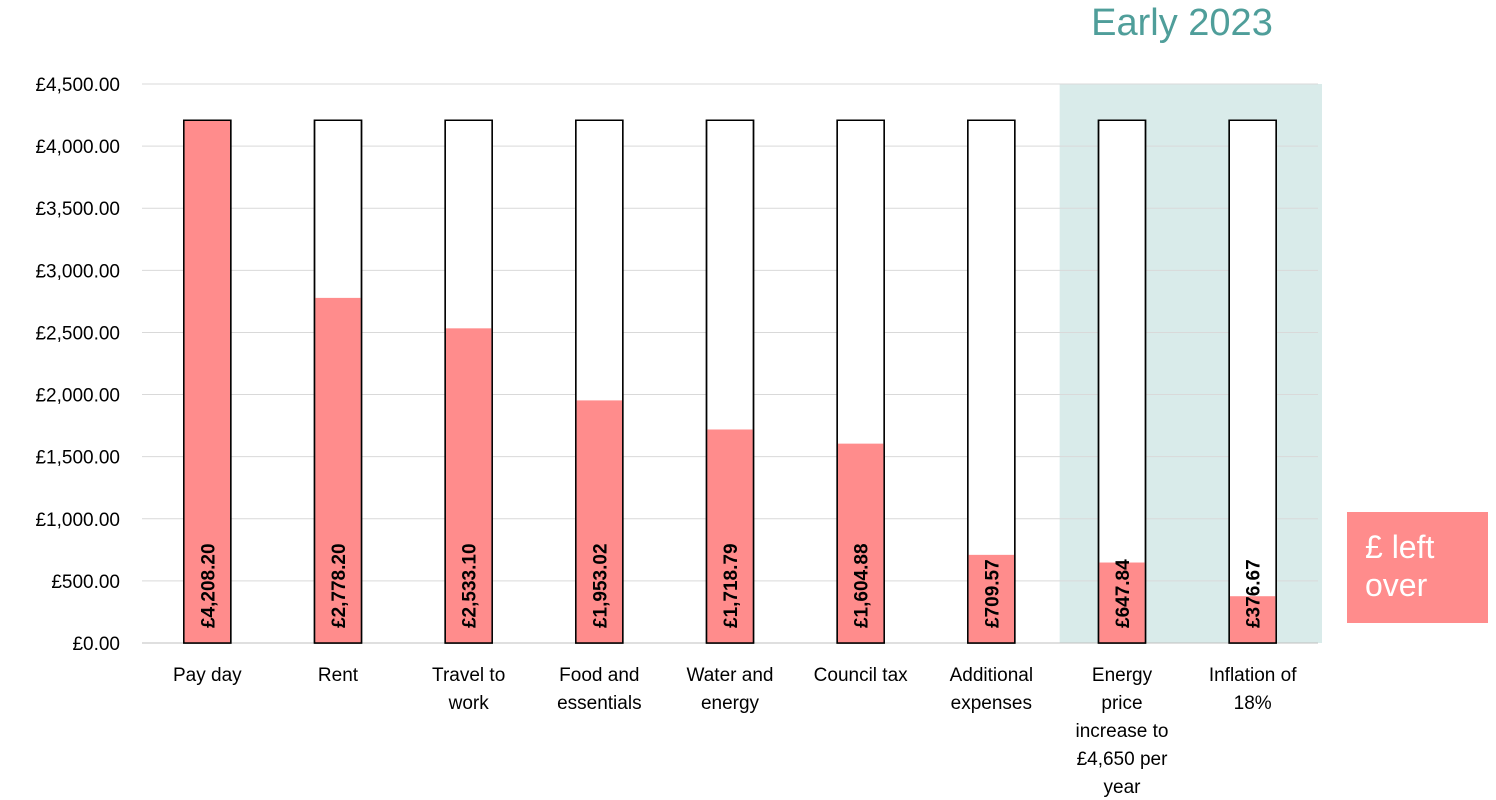  Describe the element at coordinates (208, 585) in the screenshot. I see `data-label: £4,208.20` at that location.